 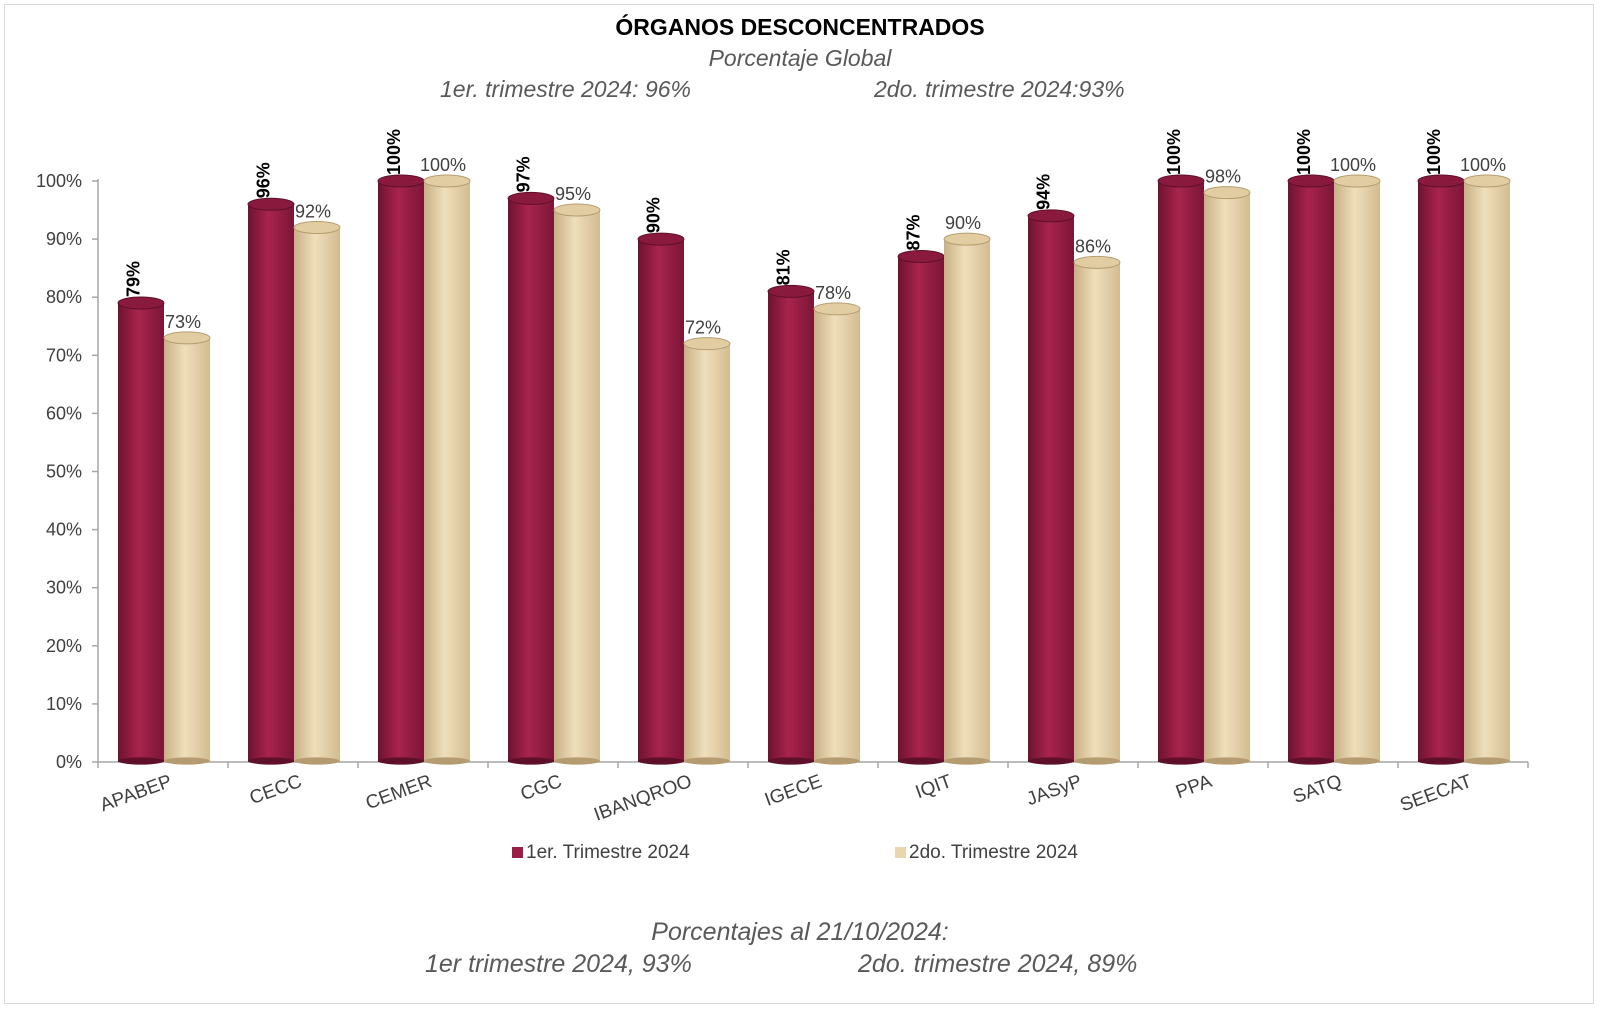 I want to click on footer-q1: 1er trimestre 2024, 93%, so click(x=558, y=964).